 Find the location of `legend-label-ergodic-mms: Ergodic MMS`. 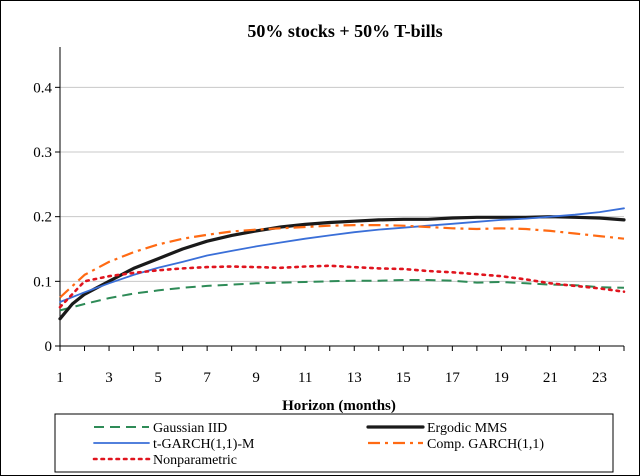

legend-label-ergodic-mms: Ergodic MMS is located at coordinates (467, 428).